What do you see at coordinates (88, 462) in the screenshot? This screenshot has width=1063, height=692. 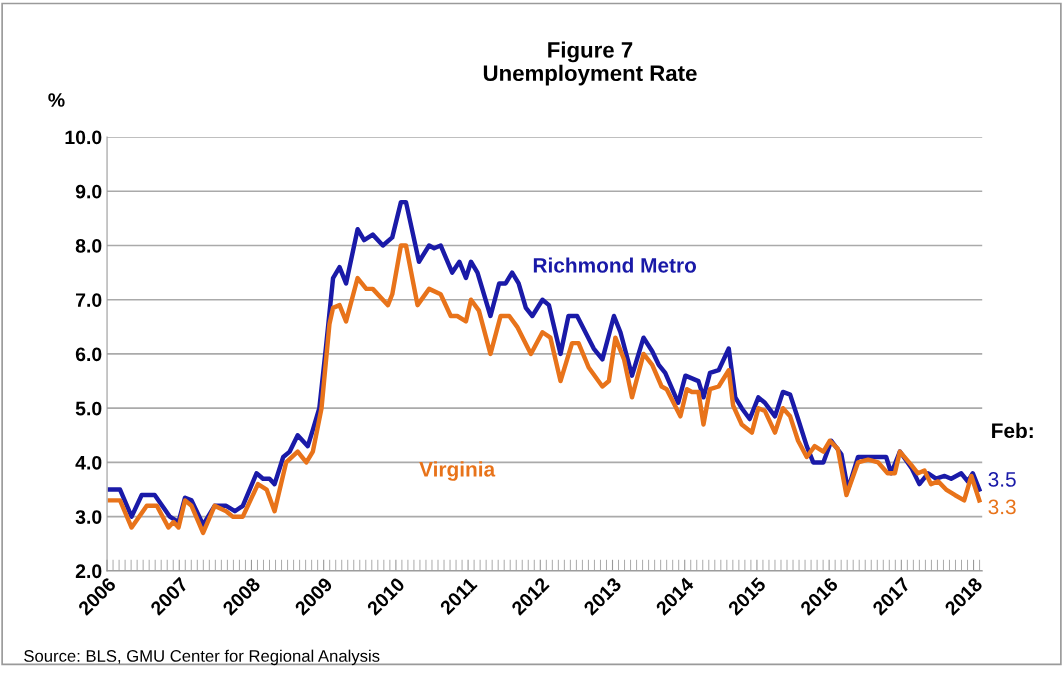 I see `y-tick-label: 4.0` at bounding box center [88, 462].